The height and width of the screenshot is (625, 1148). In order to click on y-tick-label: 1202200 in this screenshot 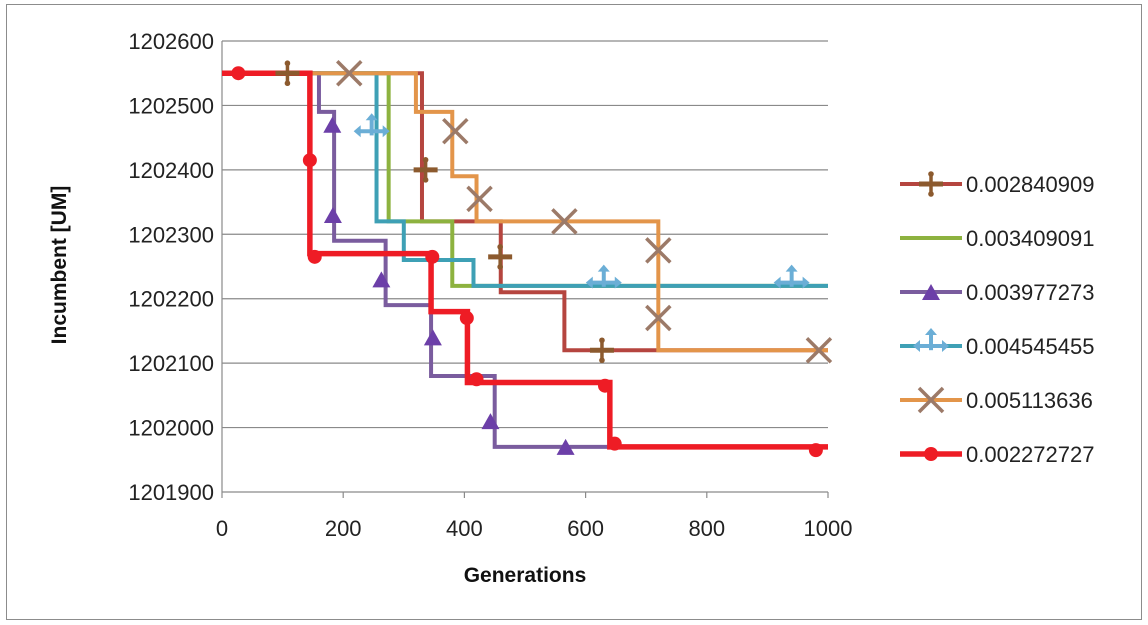, I will do `click(171, 299)`.